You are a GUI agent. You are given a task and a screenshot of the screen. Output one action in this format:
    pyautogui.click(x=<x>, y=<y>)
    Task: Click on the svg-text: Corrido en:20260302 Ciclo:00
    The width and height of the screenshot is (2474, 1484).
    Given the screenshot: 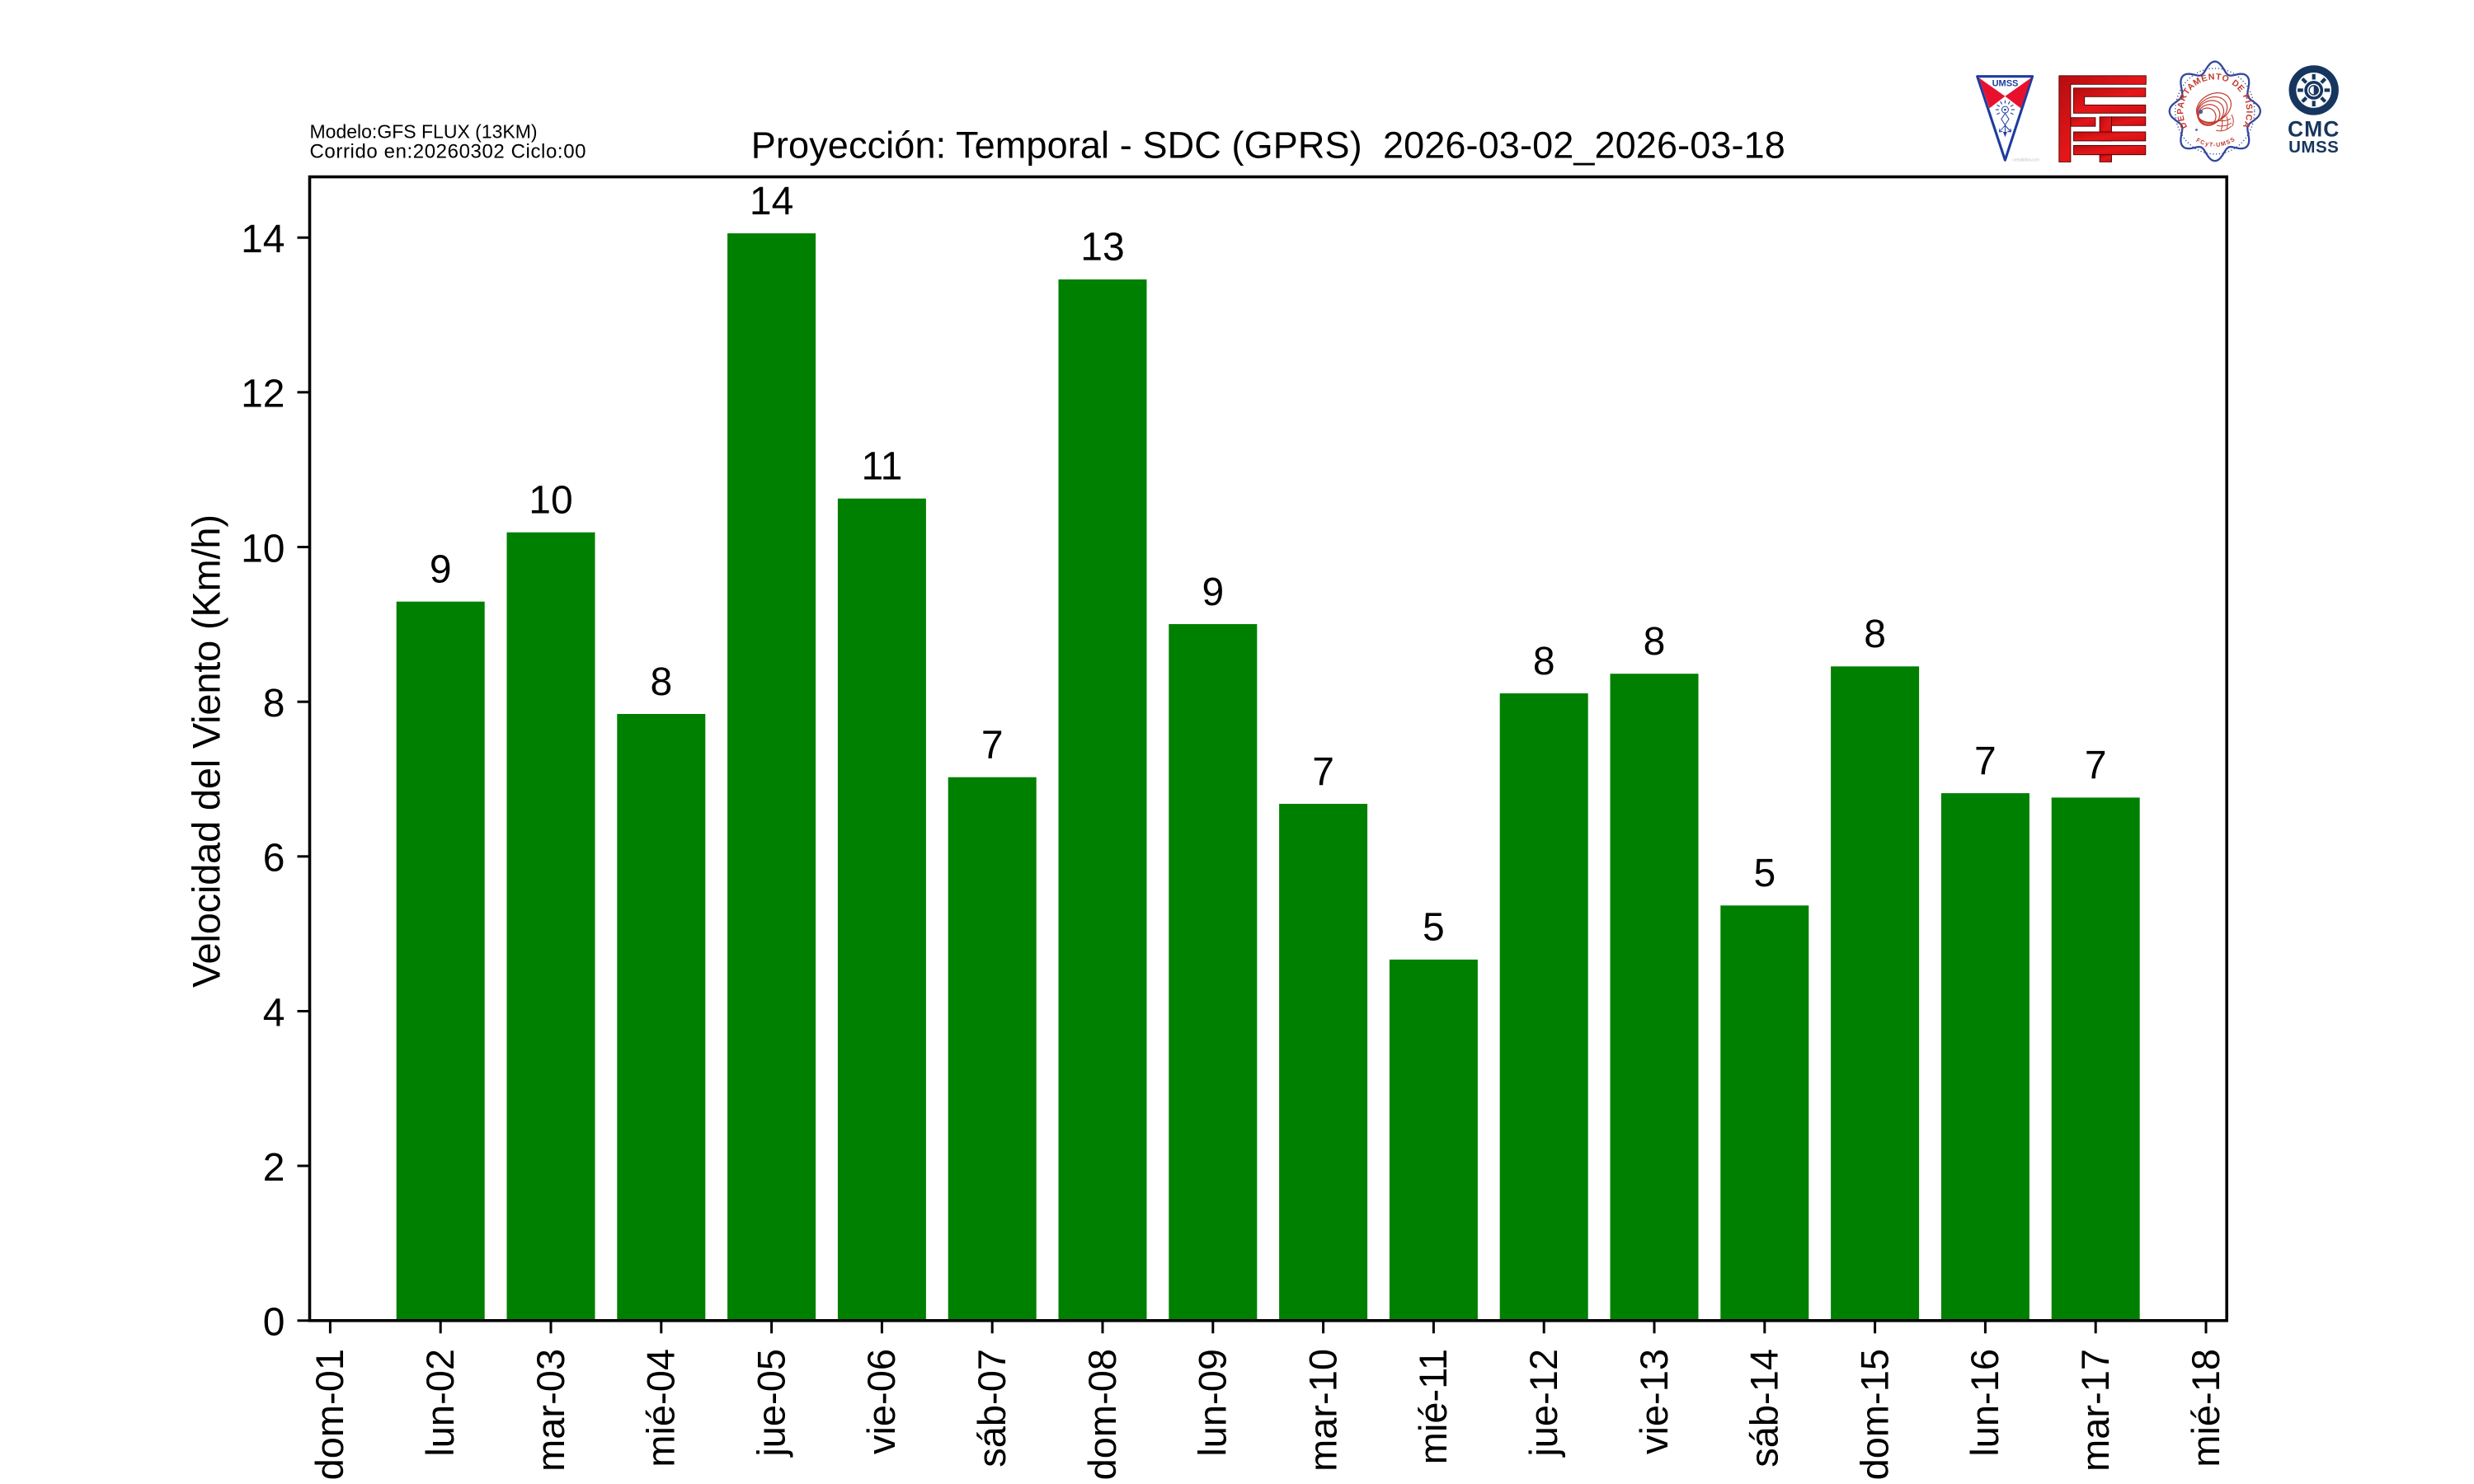 What is the action you would take?
    pyautogui.click(x=448, y=152)
    